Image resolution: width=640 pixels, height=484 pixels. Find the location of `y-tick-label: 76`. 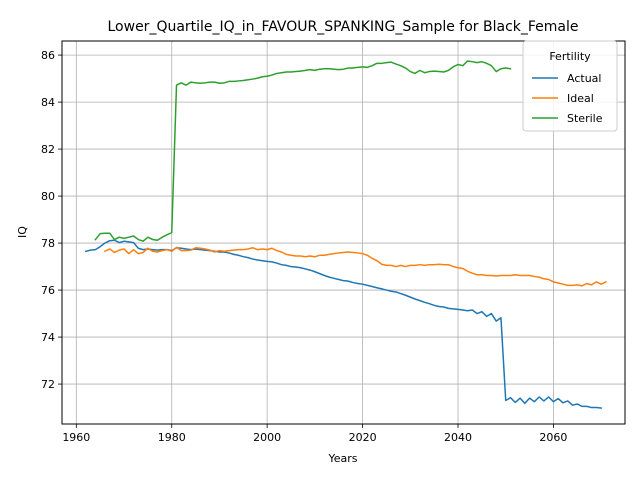

y-tick-label: 76 is located at coordinates (48, 290).